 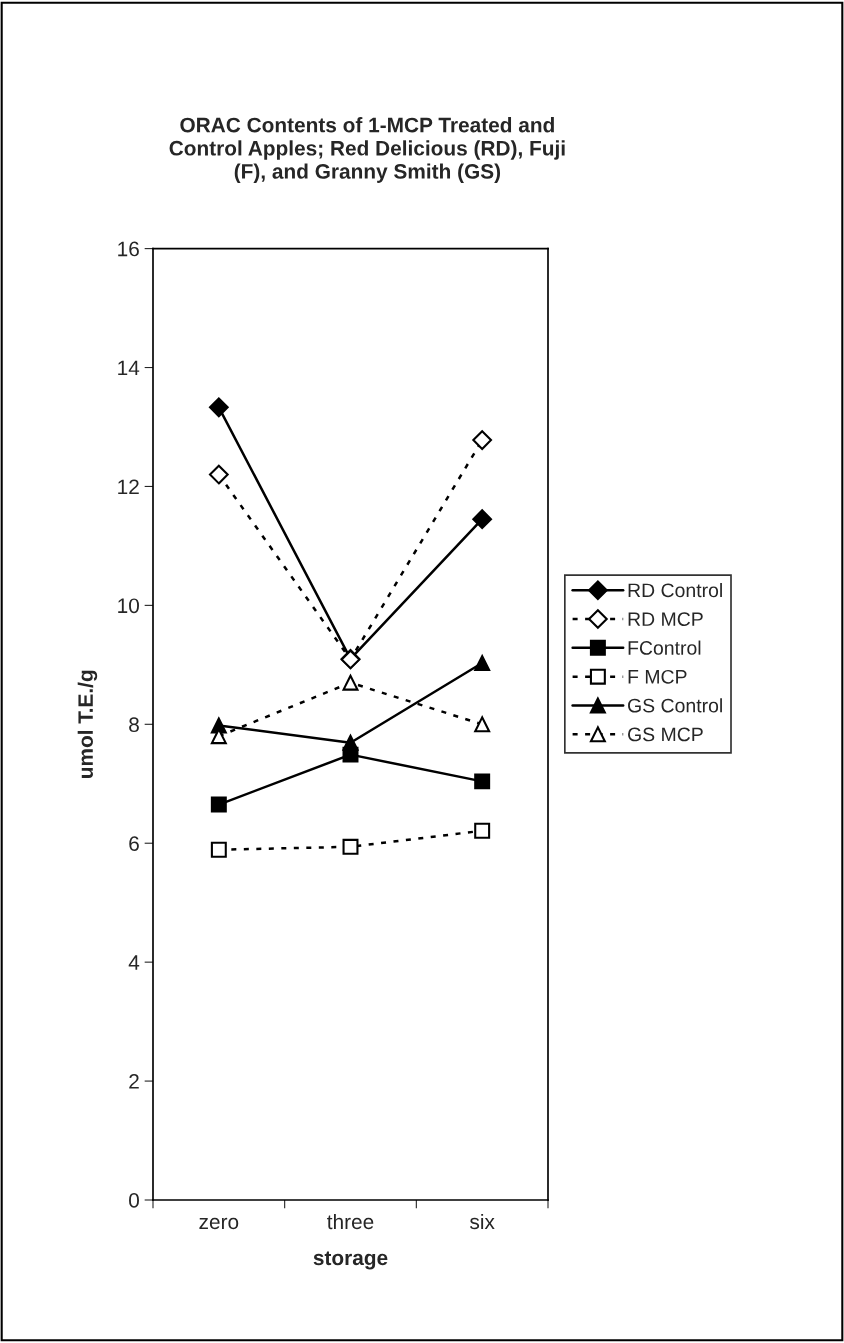 What do you see at coordinates (128, 486) in the screenshot?
I see `y-tick-label: 12` at bounding box center [128, 486].